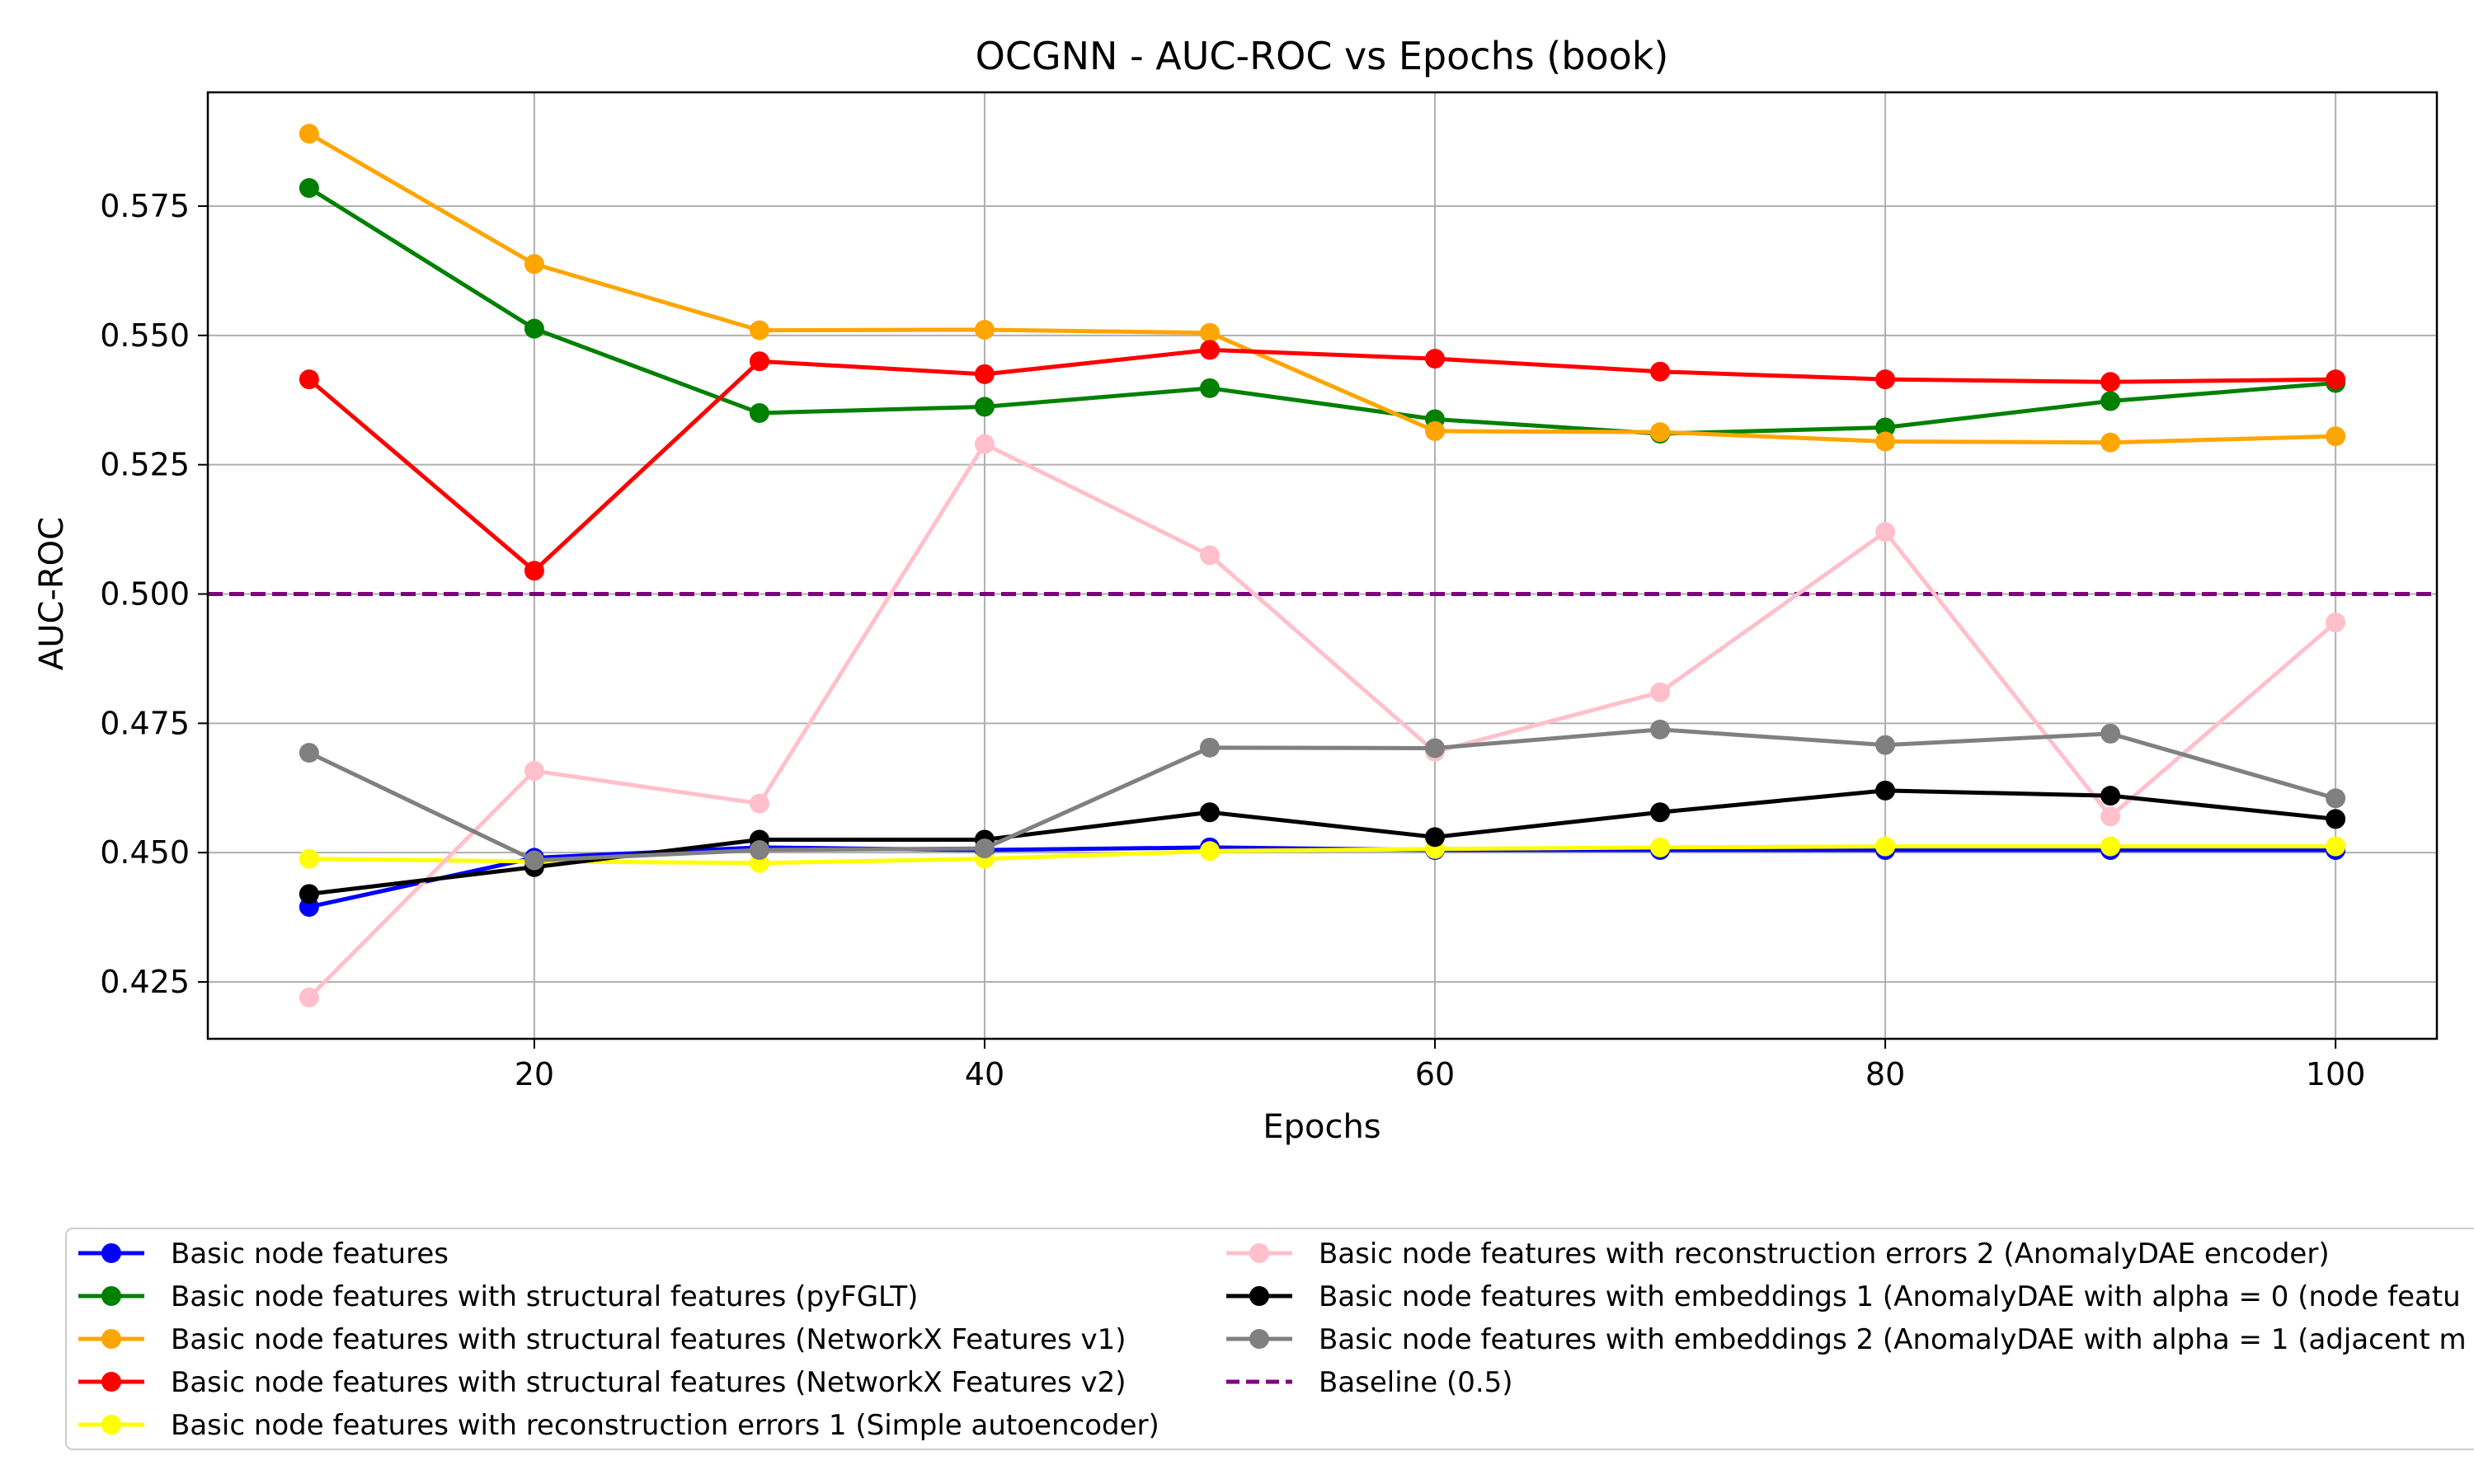  What do you see at coordinates (145, 982) in the screenshot?
I see `y-tick-label: 0.425` at bounding box center [145, 982].